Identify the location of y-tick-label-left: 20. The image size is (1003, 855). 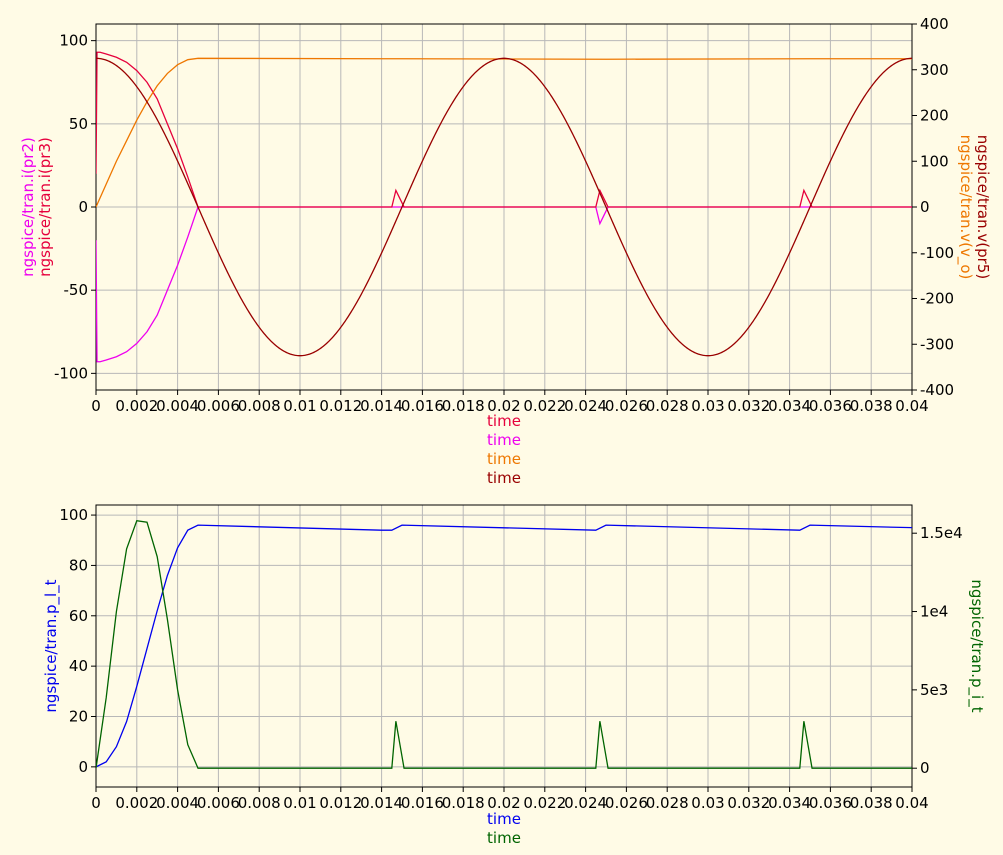
(78, 717).